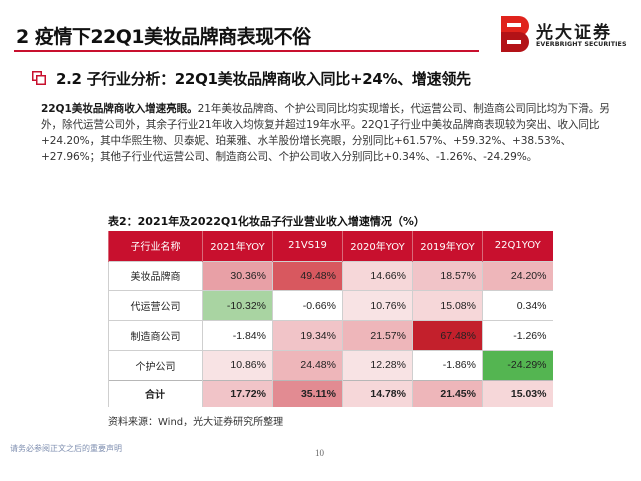  Describe the element at coordinates (517, 246) in the screenshot. I see `header-22q1-yoy: 22Q1YOY` at that location.